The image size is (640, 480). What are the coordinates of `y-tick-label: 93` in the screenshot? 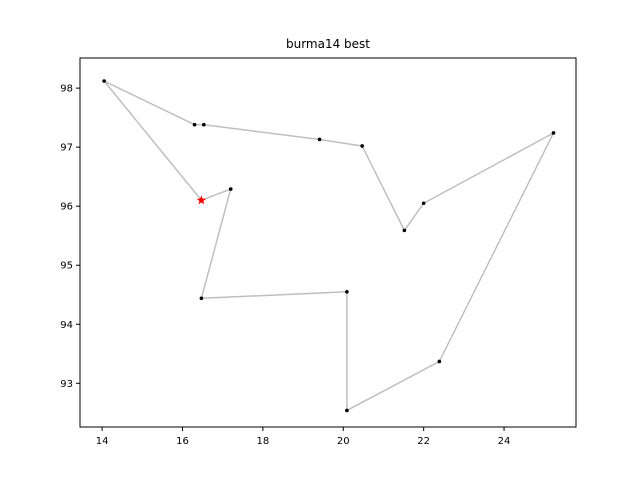 It's located at (66, 384).